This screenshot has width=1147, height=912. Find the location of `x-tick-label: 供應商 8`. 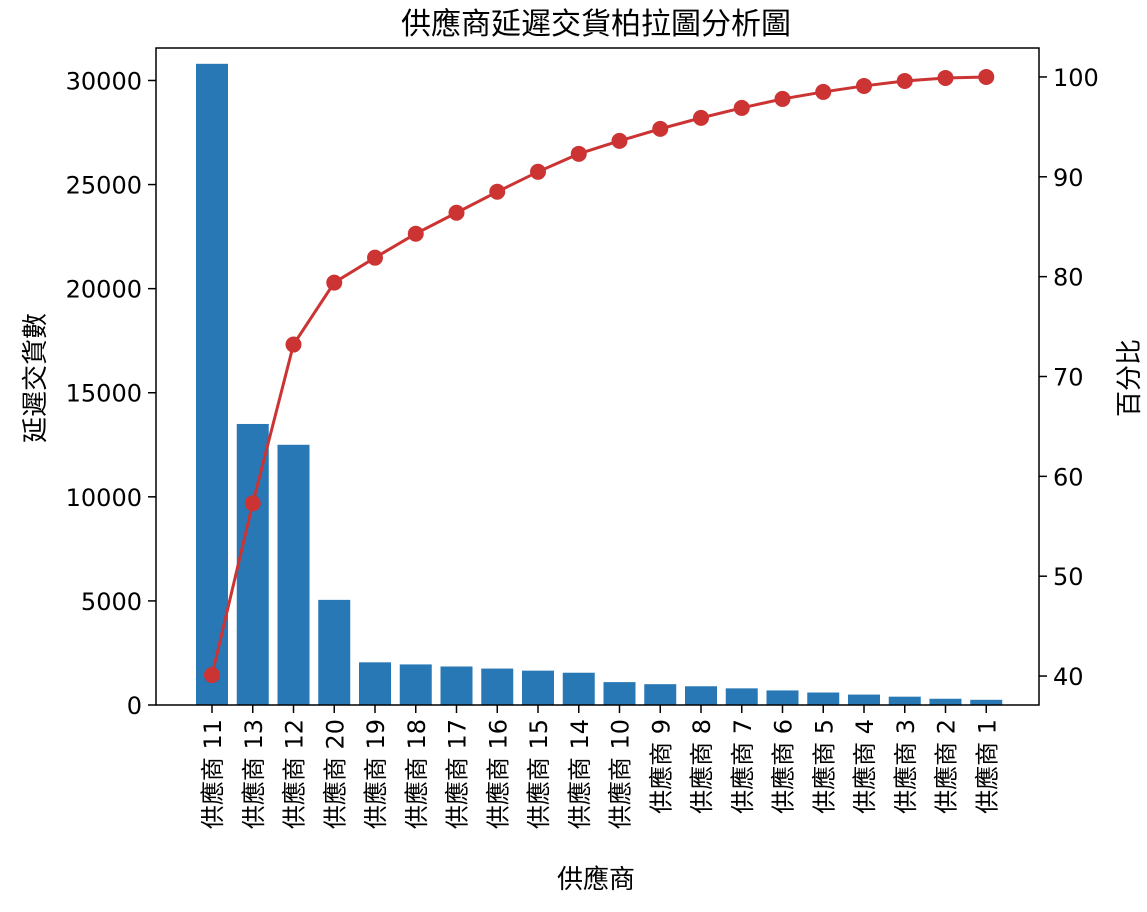

x-tick-label: 供應商 8 is located at coordinates (702, 766).